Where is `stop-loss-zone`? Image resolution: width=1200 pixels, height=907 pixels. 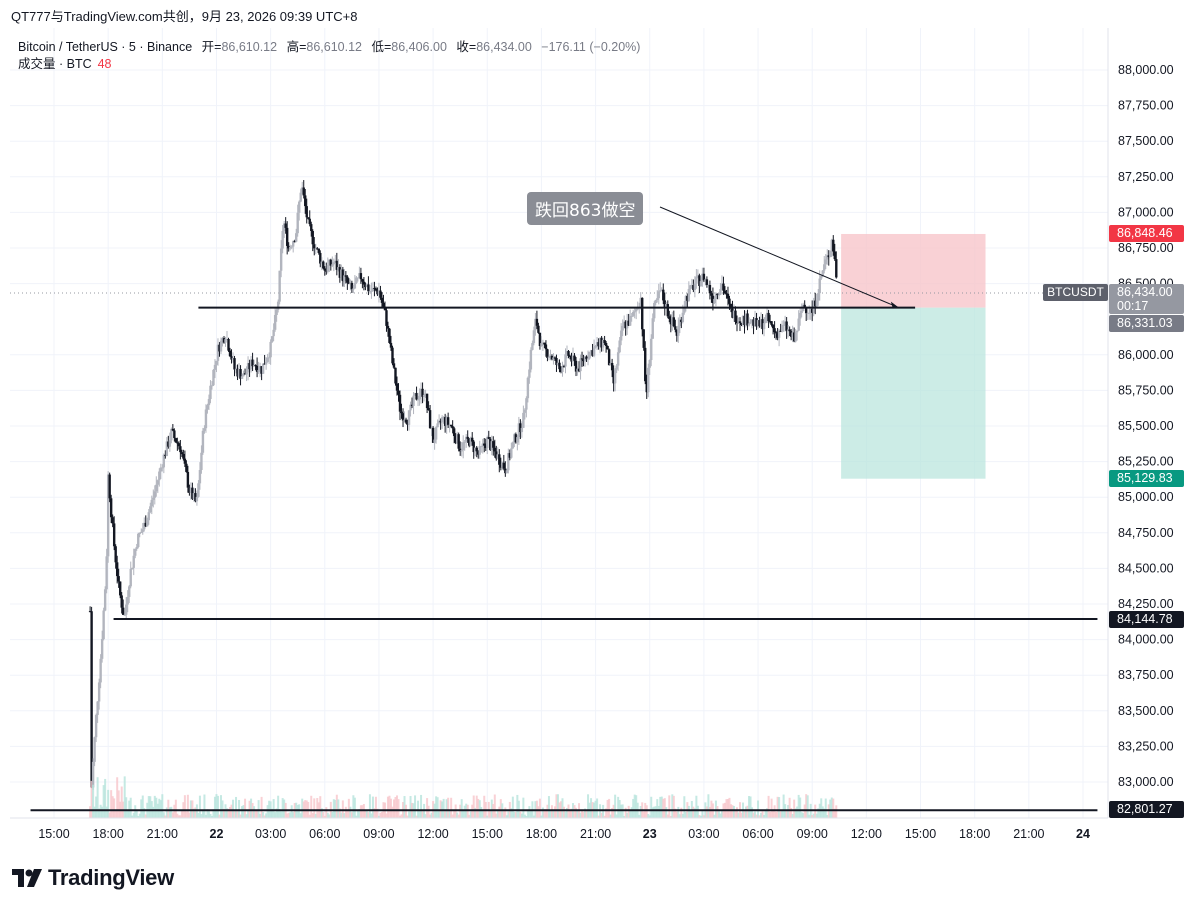
stop-loss-zone is located at coordinates (913, 270).